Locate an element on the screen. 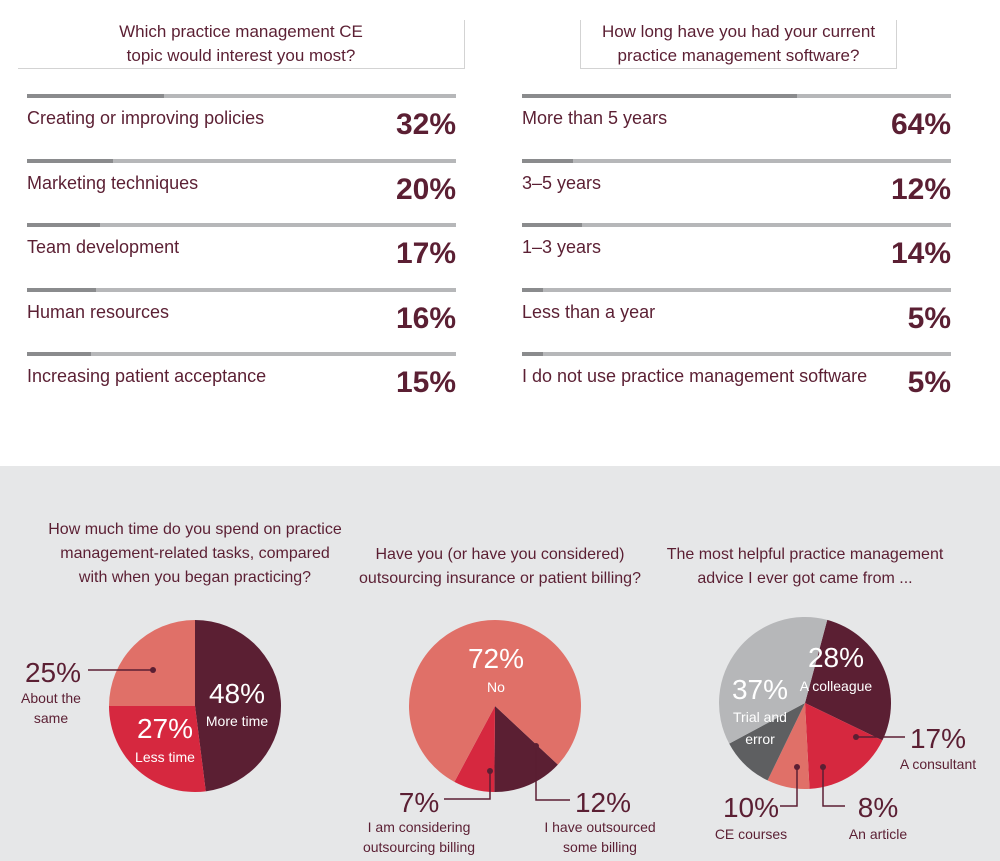 The image size is (1000, 861). bar-row: Increasing patient acceptance 15% is located at coordinates (241, 384).